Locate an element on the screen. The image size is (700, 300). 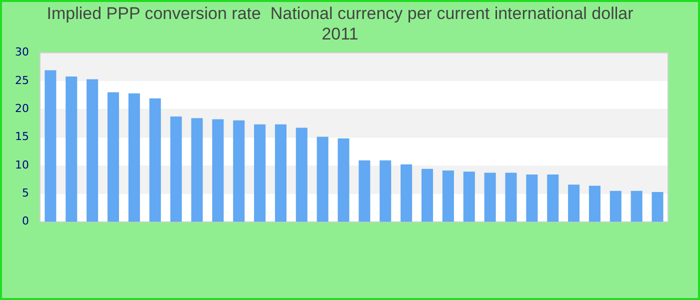
text: Implied PPP conversion rate National currency per current international dollar is located at coordinates (340, 13).